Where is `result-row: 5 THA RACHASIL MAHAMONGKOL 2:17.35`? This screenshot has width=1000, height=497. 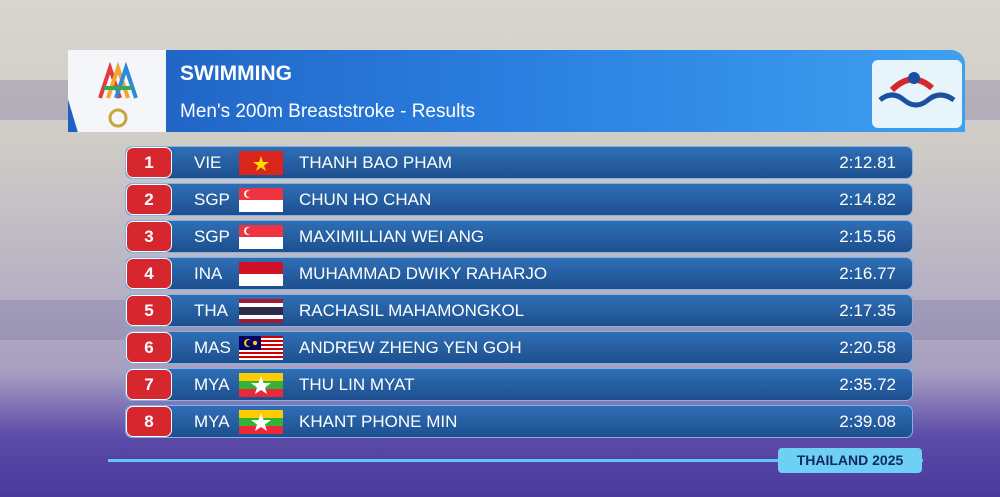
result-row: 5 THA RACHASIL MAHAMONGKOL 2:17.35 is located at coordinates (519, 310).